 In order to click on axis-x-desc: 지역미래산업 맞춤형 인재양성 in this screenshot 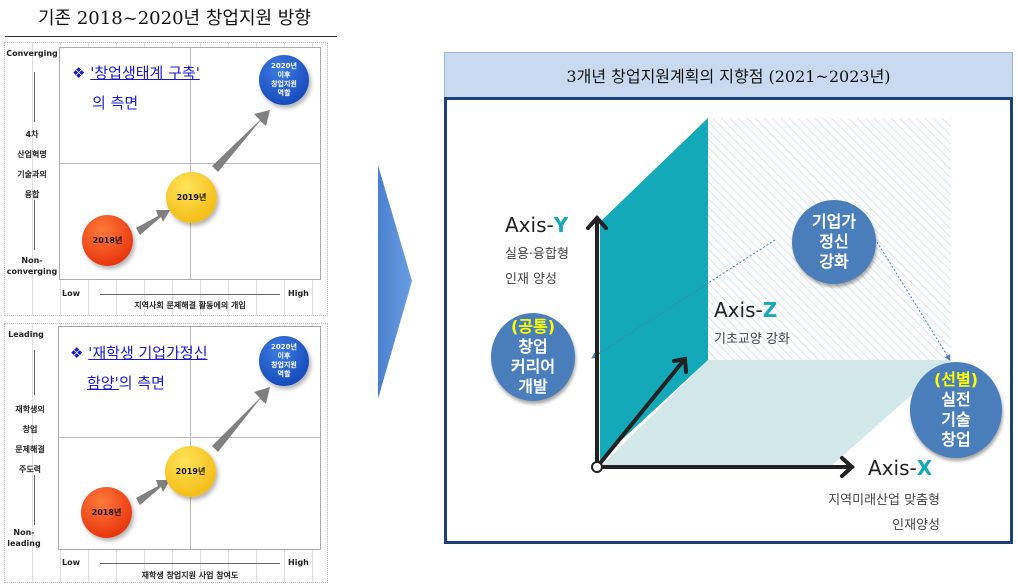, I will do `click(884, 513)`.